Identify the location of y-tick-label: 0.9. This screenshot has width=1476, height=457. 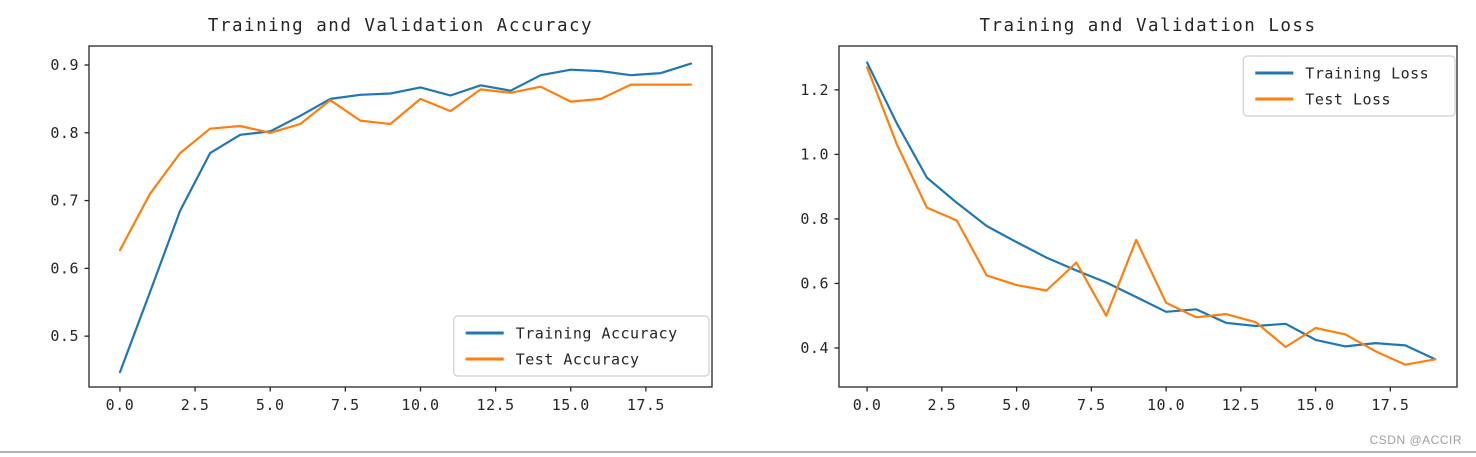
(64, 65).